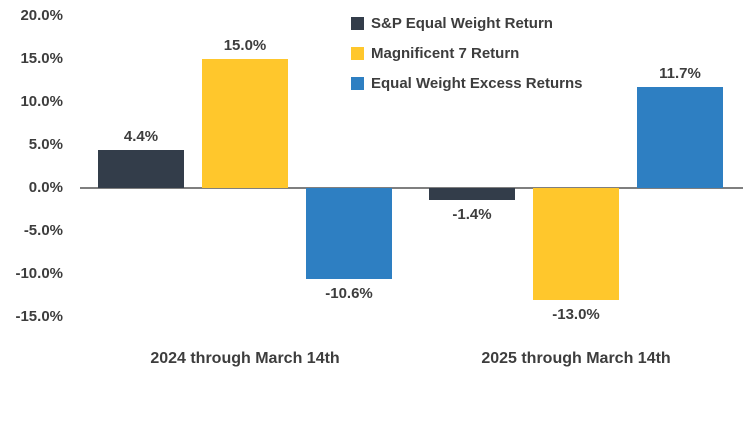 The width and height of the screenshot is (750, 440). I want to click on bar-value-label: 11.7%, so click(680, 74).